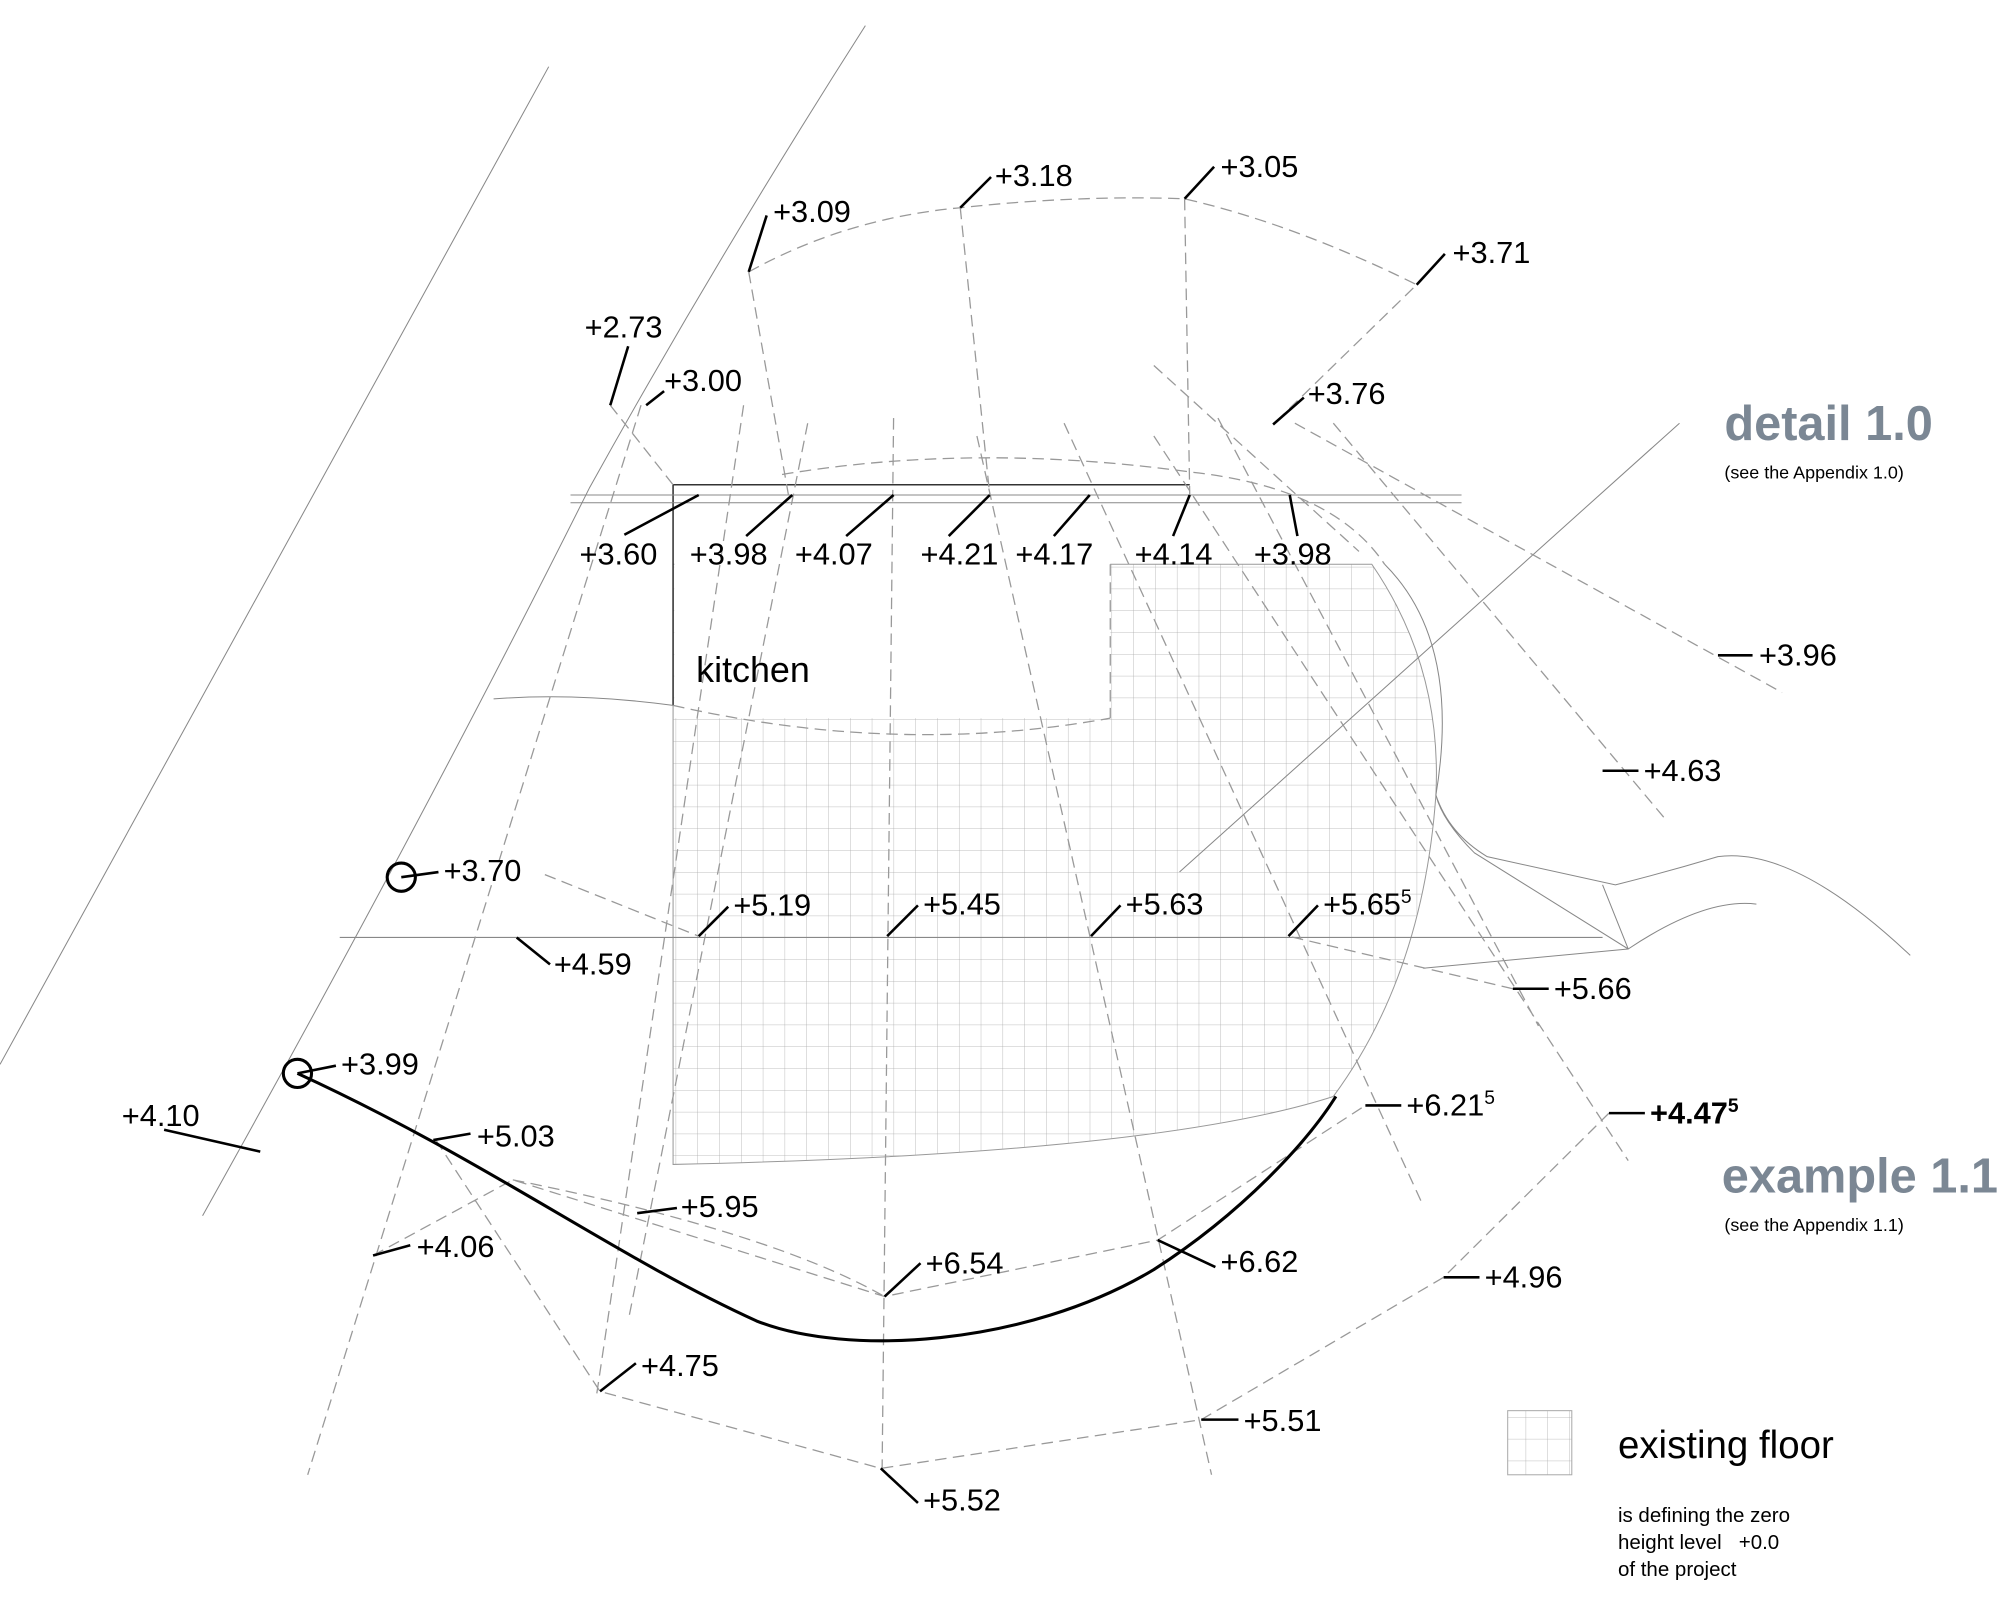 Image resolution: width=2000 pixels, height=1612 pixels. I want to click on level-marker: +4.17, so click(1054, 532).